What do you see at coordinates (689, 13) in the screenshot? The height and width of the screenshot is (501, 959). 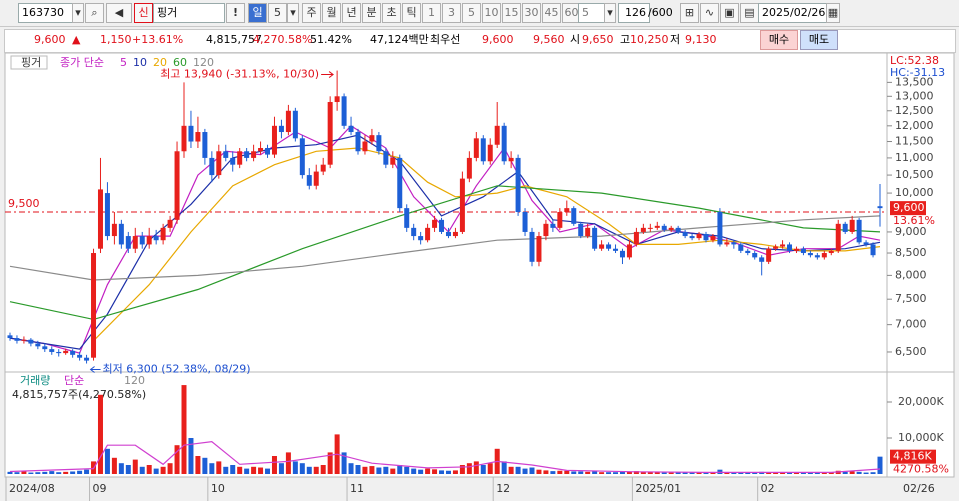 I see `tool-button: ⊞` at bounding box center [689, 13].